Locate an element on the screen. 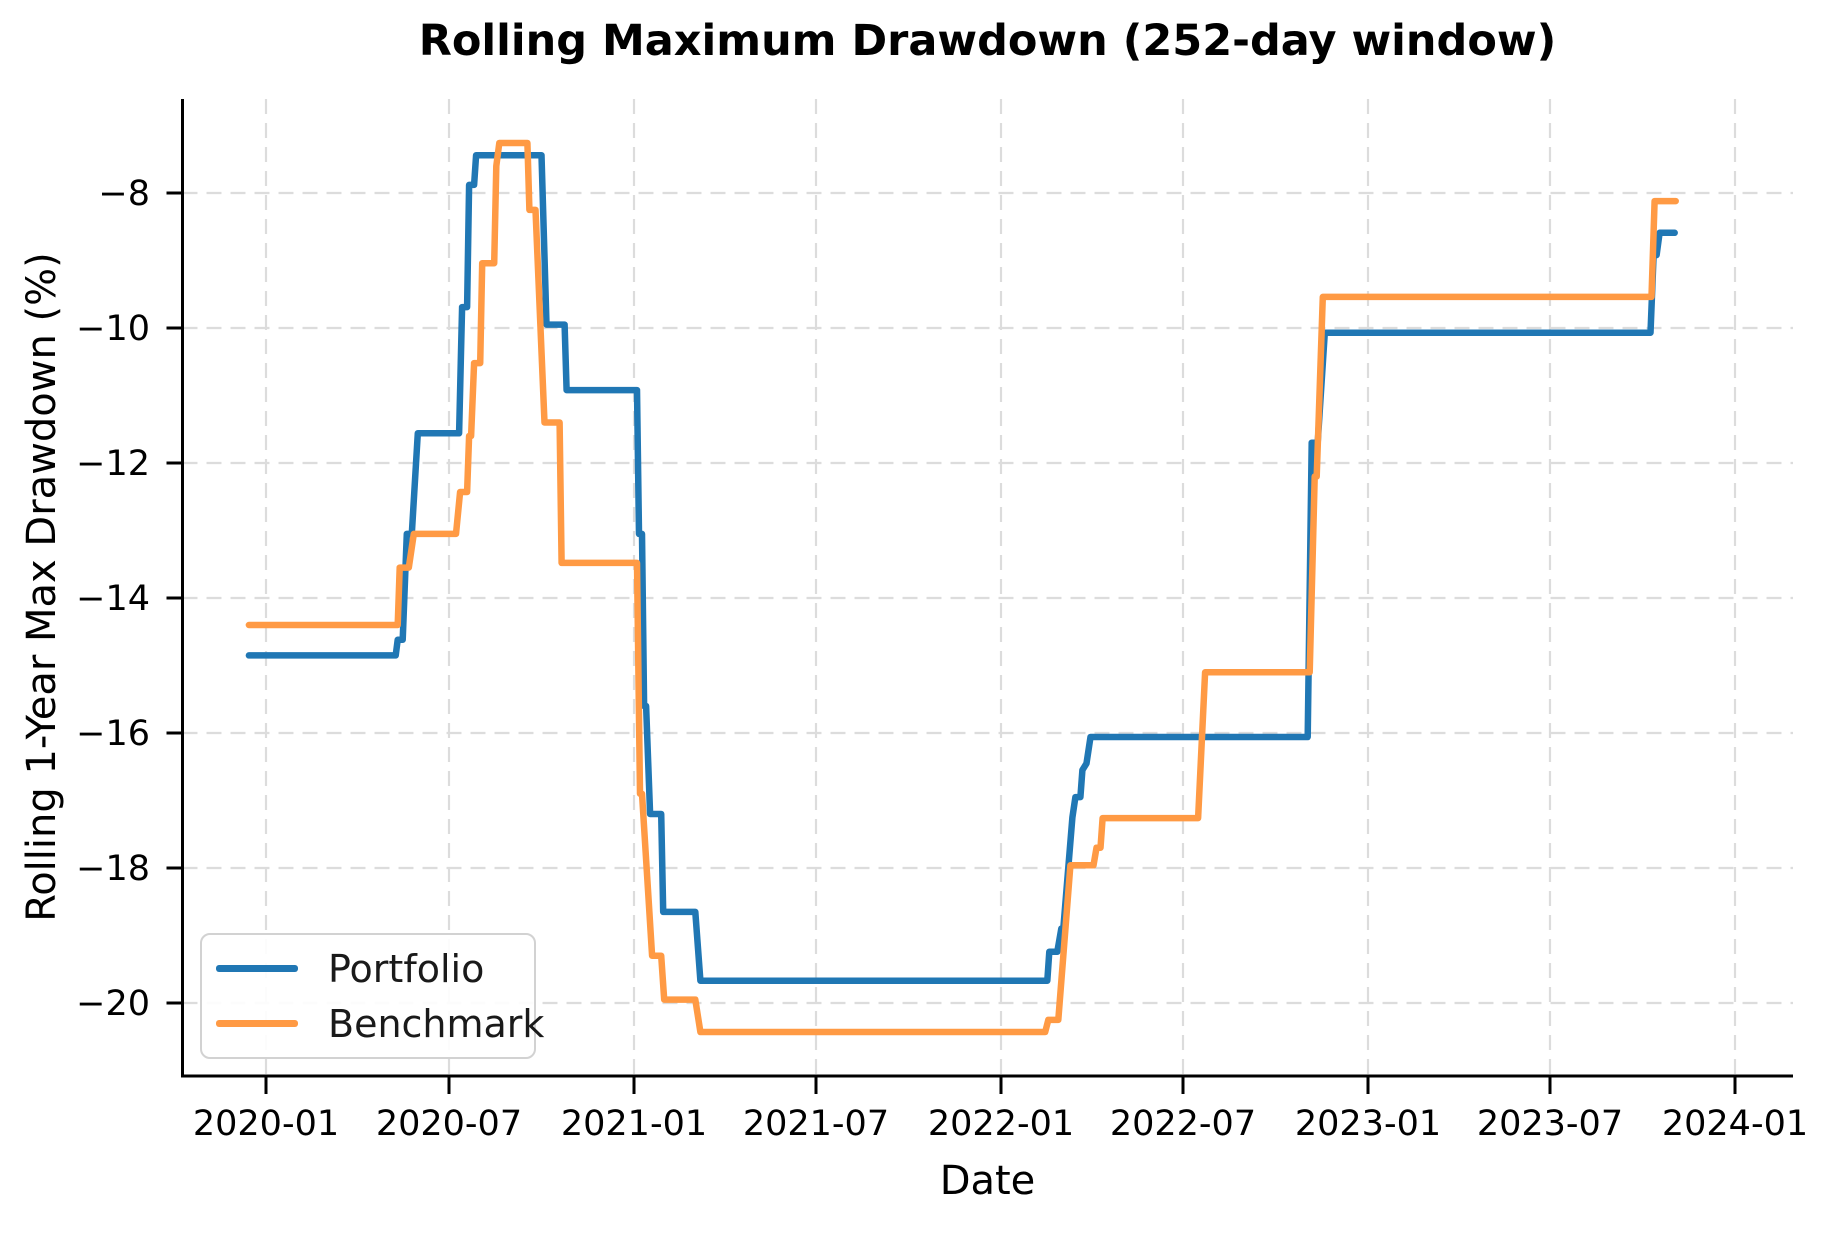 The height and width of the screenshot is (1234, 1834). x-tick-label: 2021-01 is located at coordinates (634, 1124).